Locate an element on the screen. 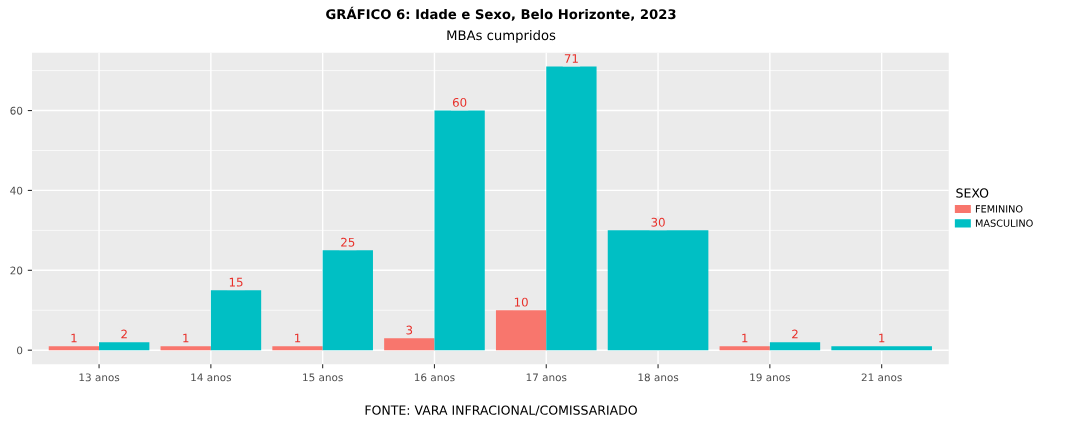 The height and width of the screenshot is (421, 1066). data-label: 3 is located at coordinates (409, 330).